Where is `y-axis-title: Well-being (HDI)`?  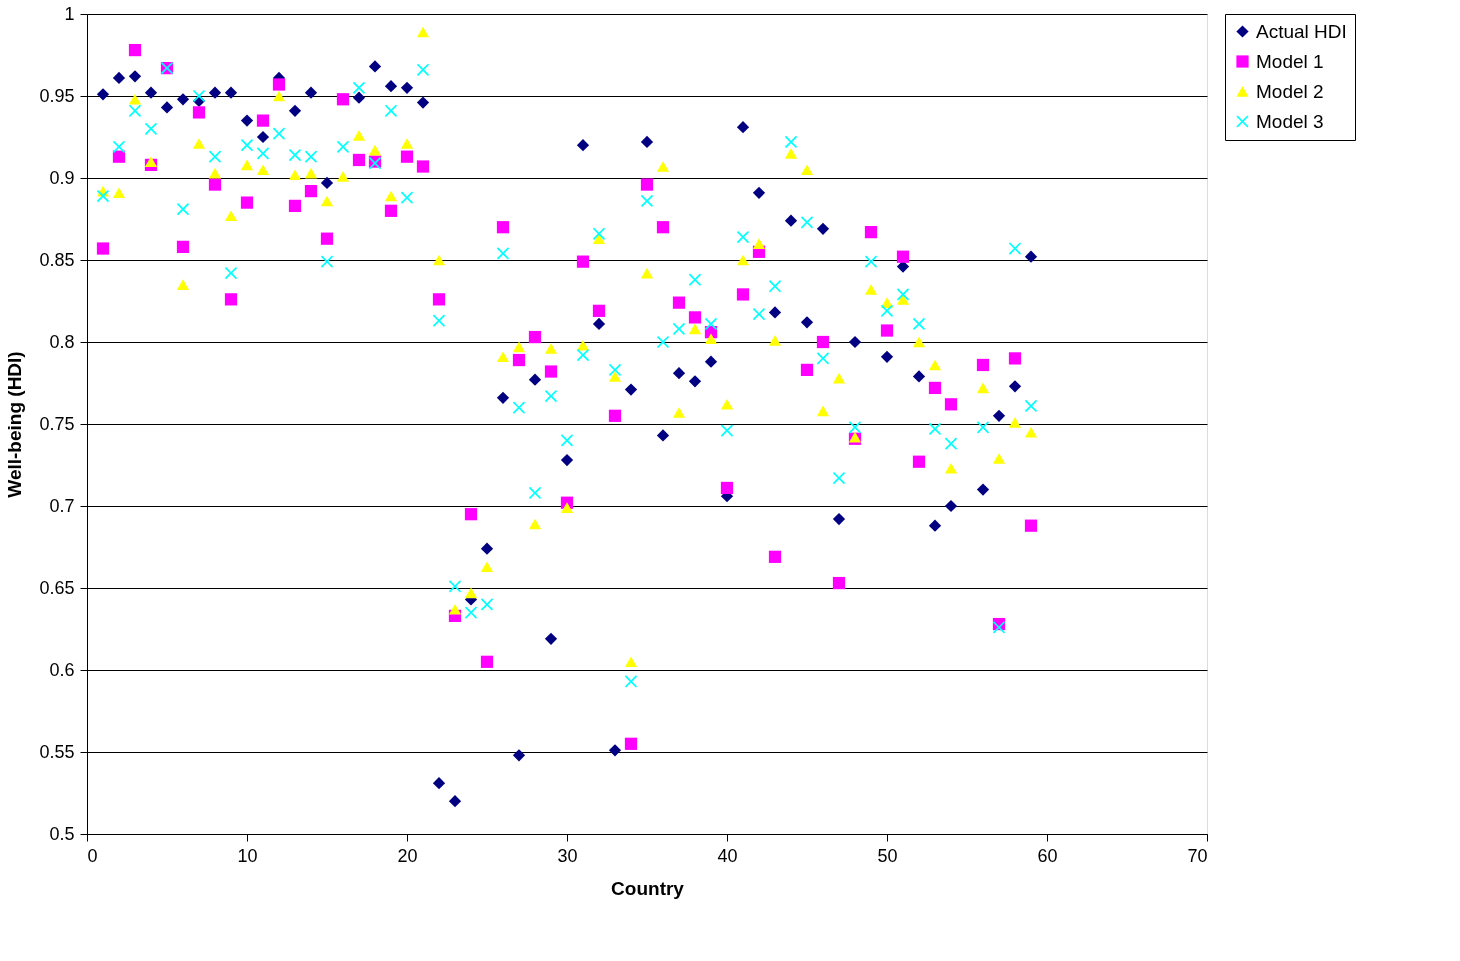
y-axis-title: Well-being (HDI) is located at coordinates (15, 424).